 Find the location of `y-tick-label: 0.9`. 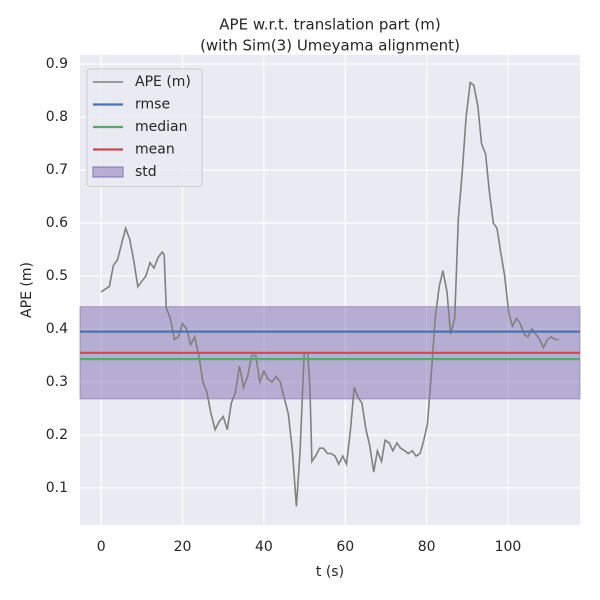

y-tick-label: 0.9 is located at coordinates (57, 64).